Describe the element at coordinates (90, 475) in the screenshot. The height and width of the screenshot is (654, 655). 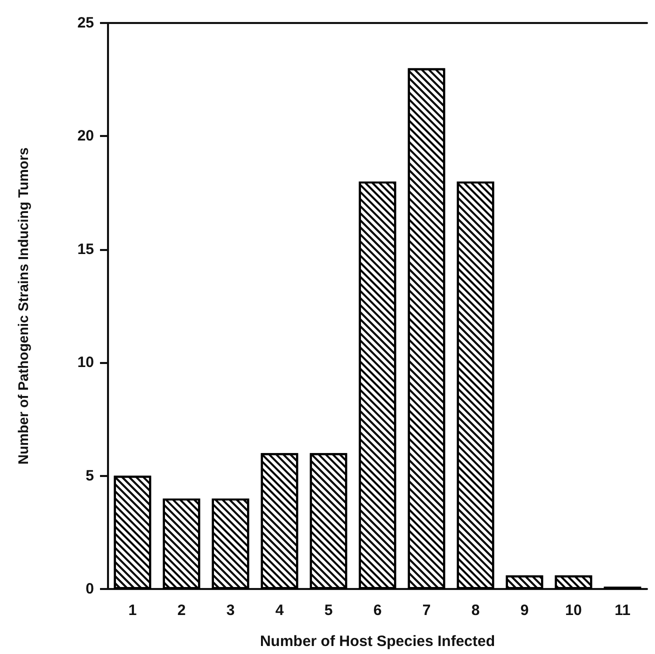
I see `y-tick-label: 5` at that location.